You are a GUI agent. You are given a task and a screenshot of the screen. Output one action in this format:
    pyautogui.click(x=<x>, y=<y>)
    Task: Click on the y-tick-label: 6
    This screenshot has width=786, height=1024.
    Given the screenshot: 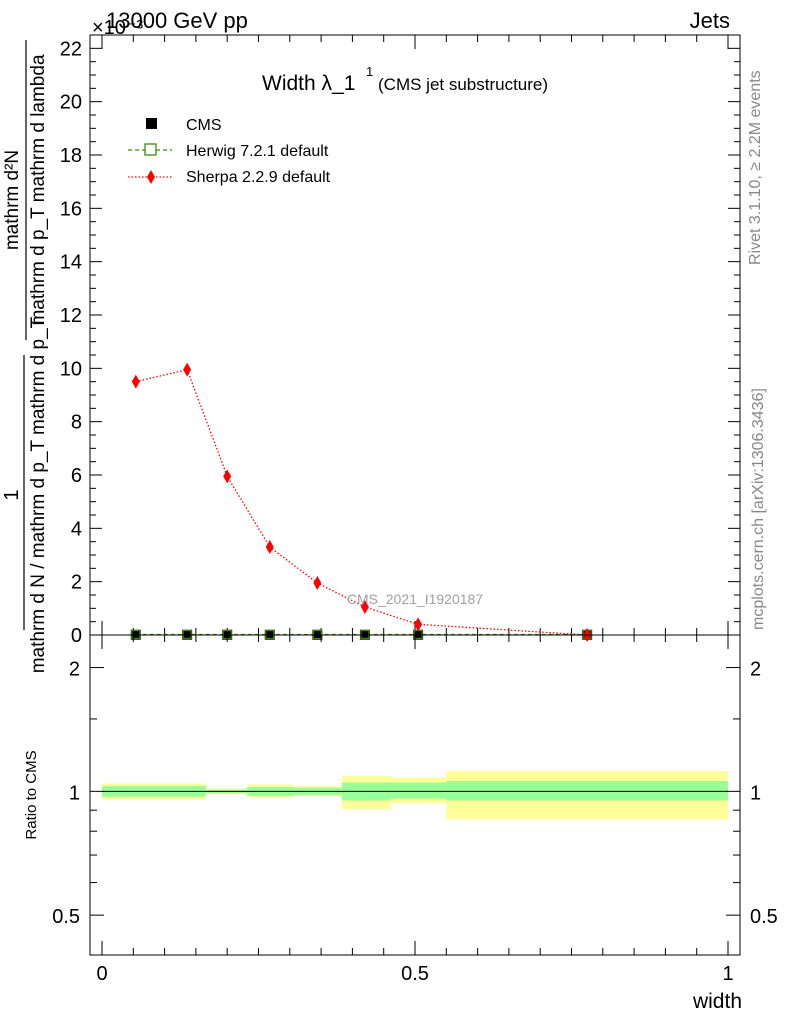 What is the action you would take?
    pyautogui.click(x=76, y=476)
    